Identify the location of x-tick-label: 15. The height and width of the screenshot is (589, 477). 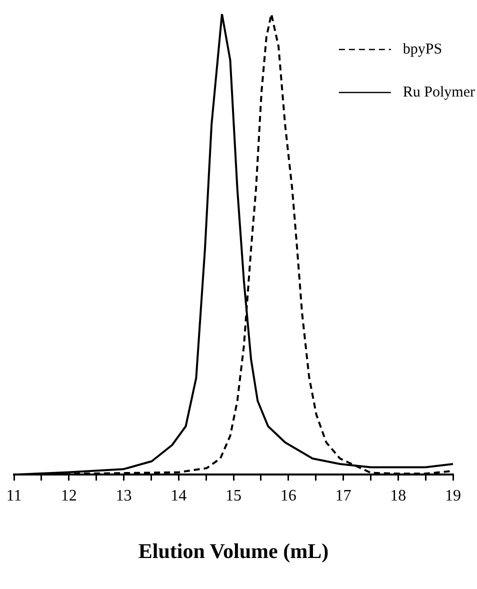
(234, 495).